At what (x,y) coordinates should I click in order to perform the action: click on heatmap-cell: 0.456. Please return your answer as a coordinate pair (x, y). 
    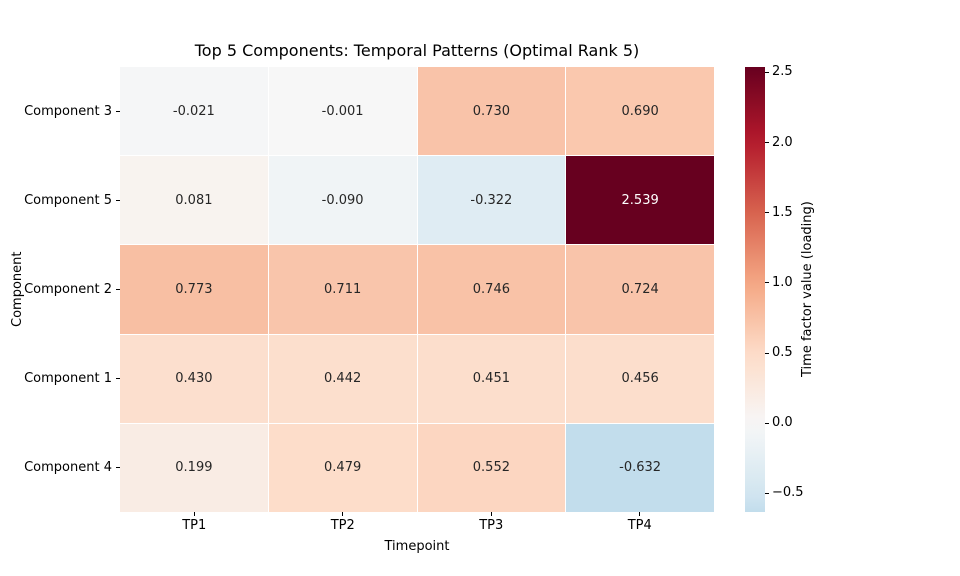
    Looking at the image, I should click on (640, 378).